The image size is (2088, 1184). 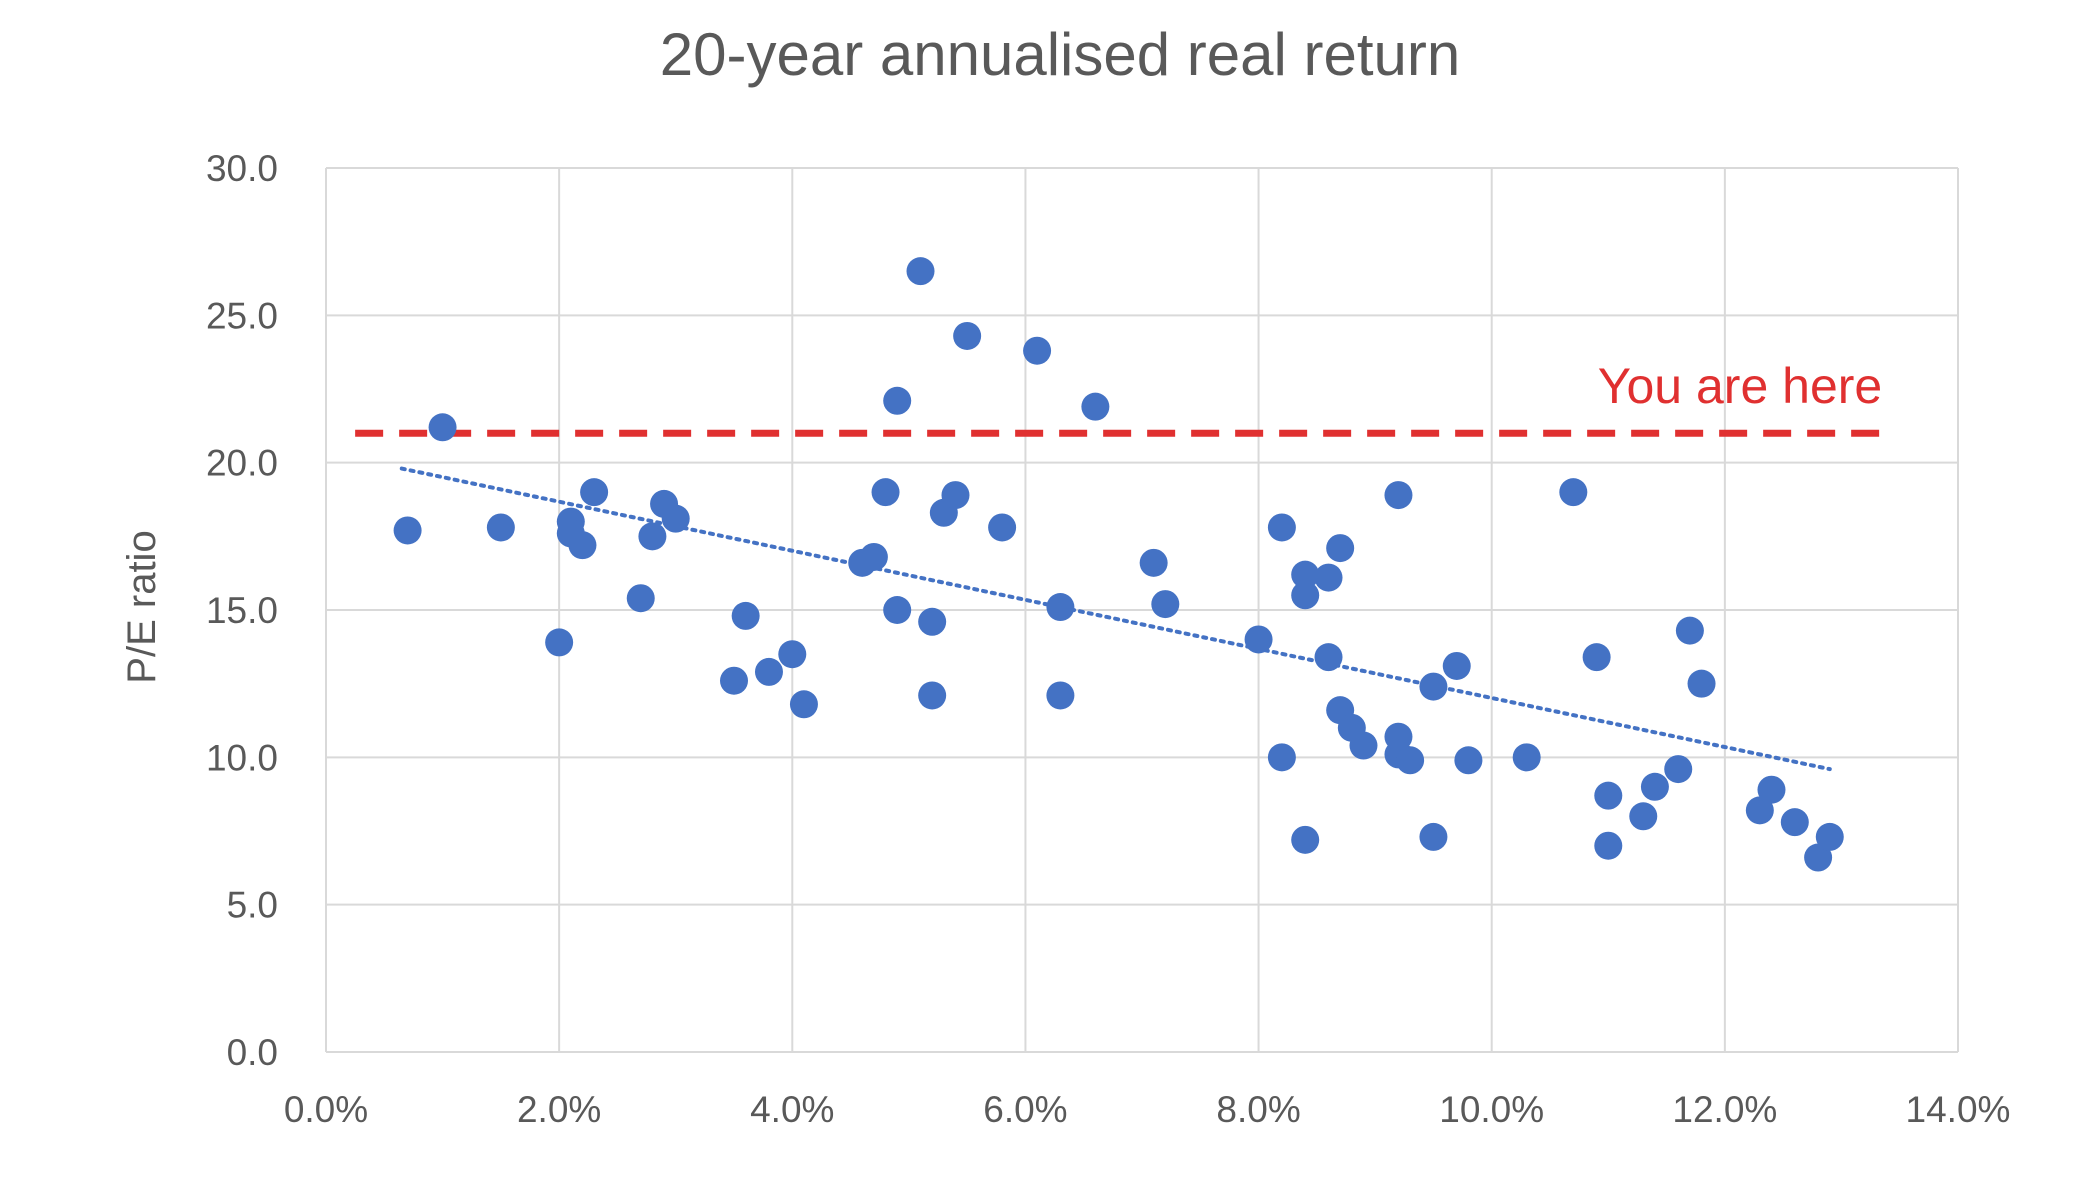 I want to click on x-tick-label: 4.0%, so click(x=792, y=1109).